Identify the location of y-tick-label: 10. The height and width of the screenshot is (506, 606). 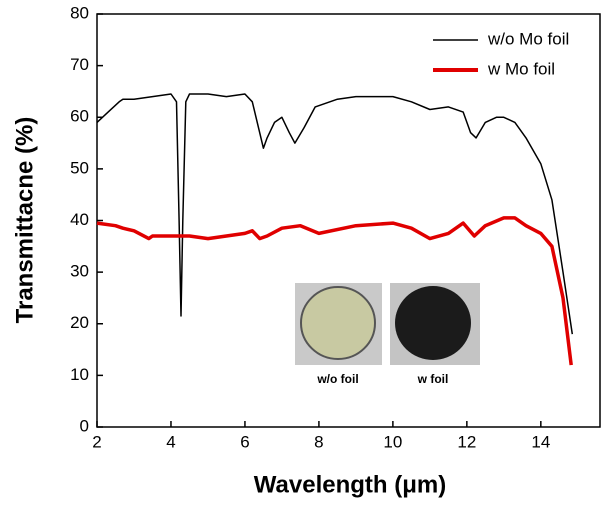
(79, 374).